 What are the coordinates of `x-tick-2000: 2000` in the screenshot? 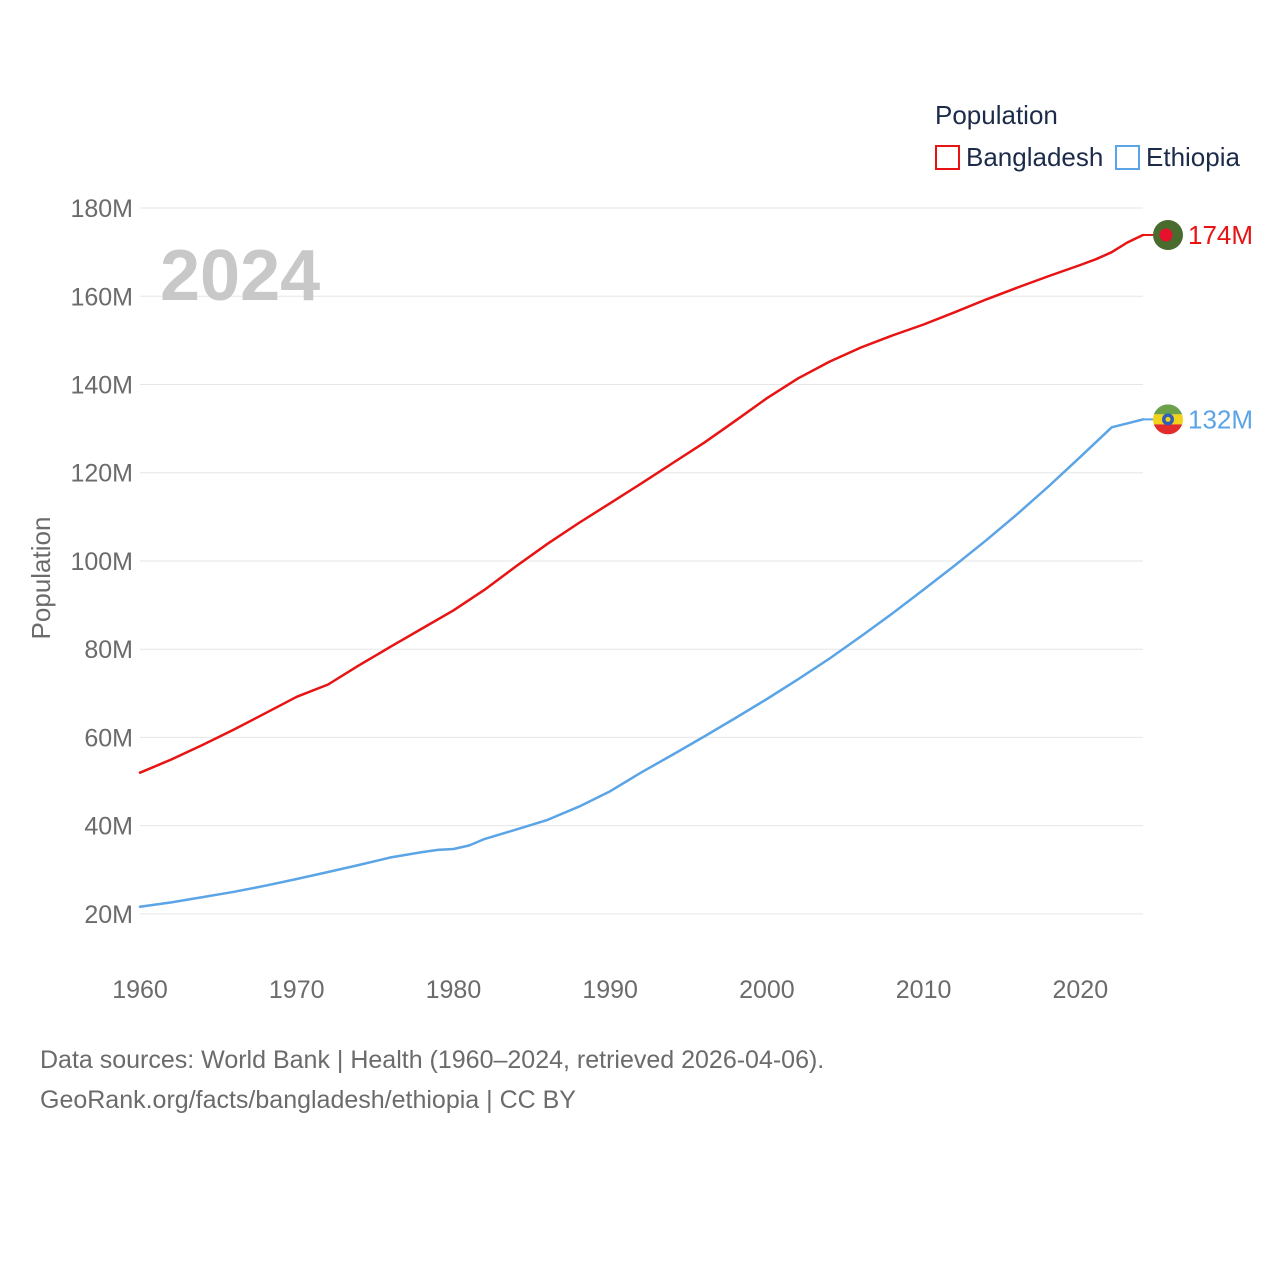 It's located at (767, 990).